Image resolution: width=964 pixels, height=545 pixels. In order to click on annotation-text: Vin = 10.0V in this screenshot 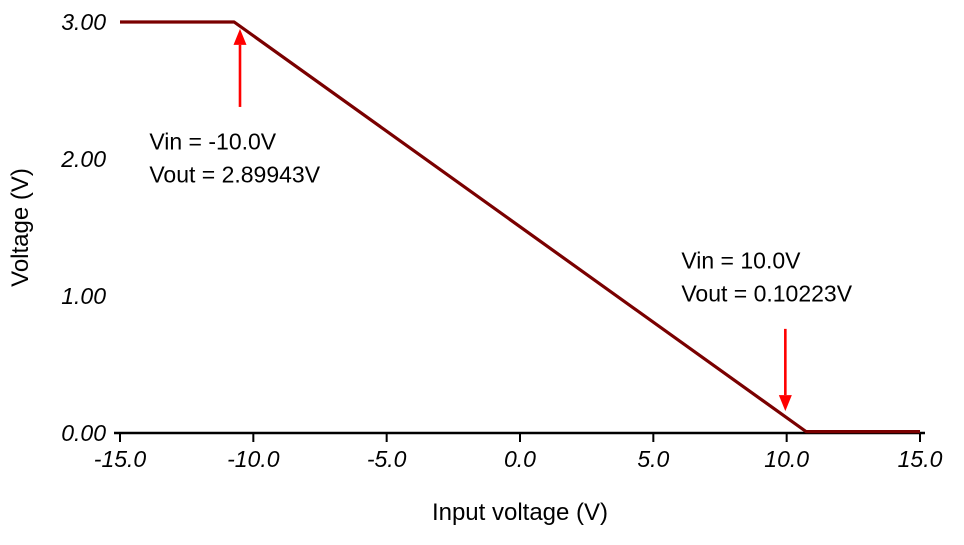, I will do `click(741, 261)`.